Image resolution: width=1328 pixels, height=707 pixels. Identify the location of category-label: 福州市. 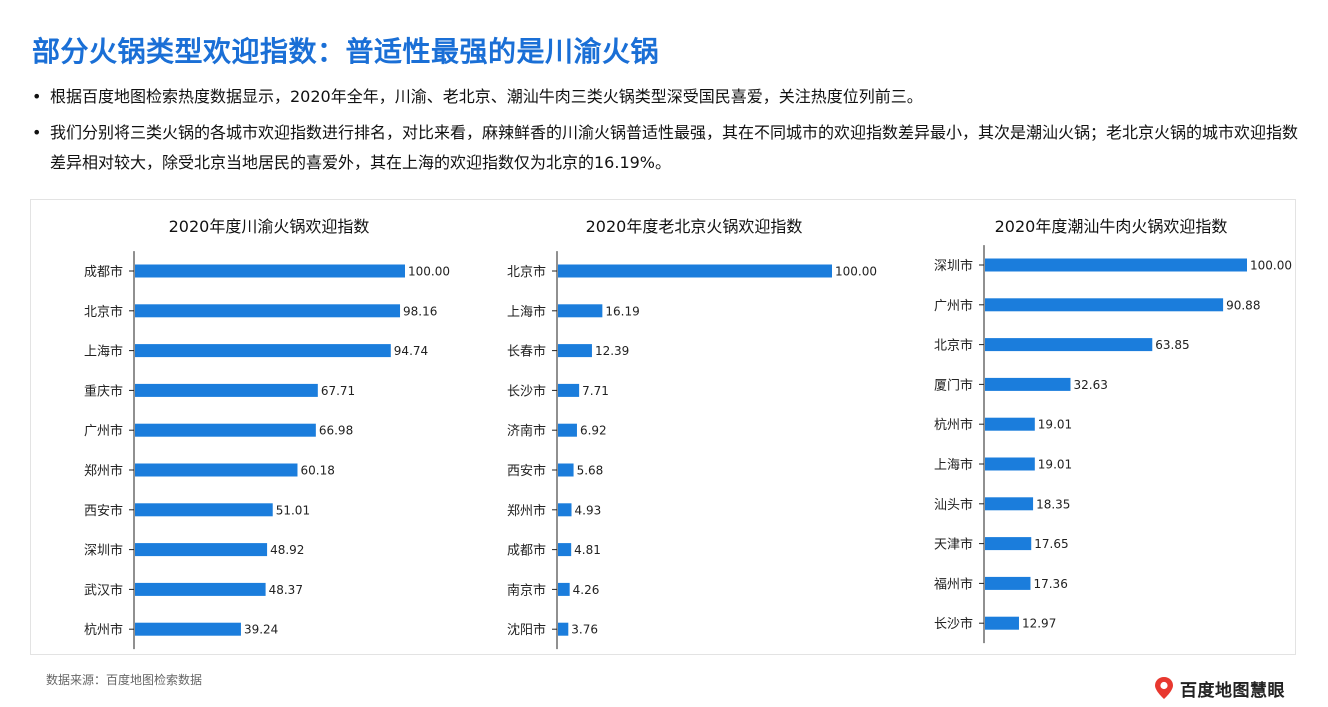
(953, 584).